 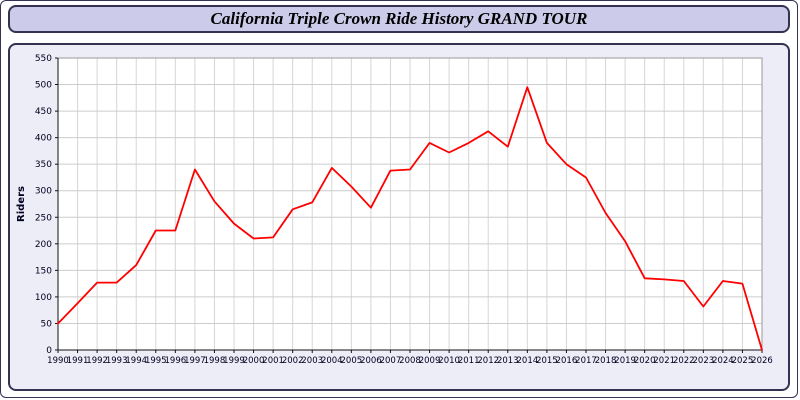 I want to click on x-tick-label: 1993, so click(x=117, y=361).